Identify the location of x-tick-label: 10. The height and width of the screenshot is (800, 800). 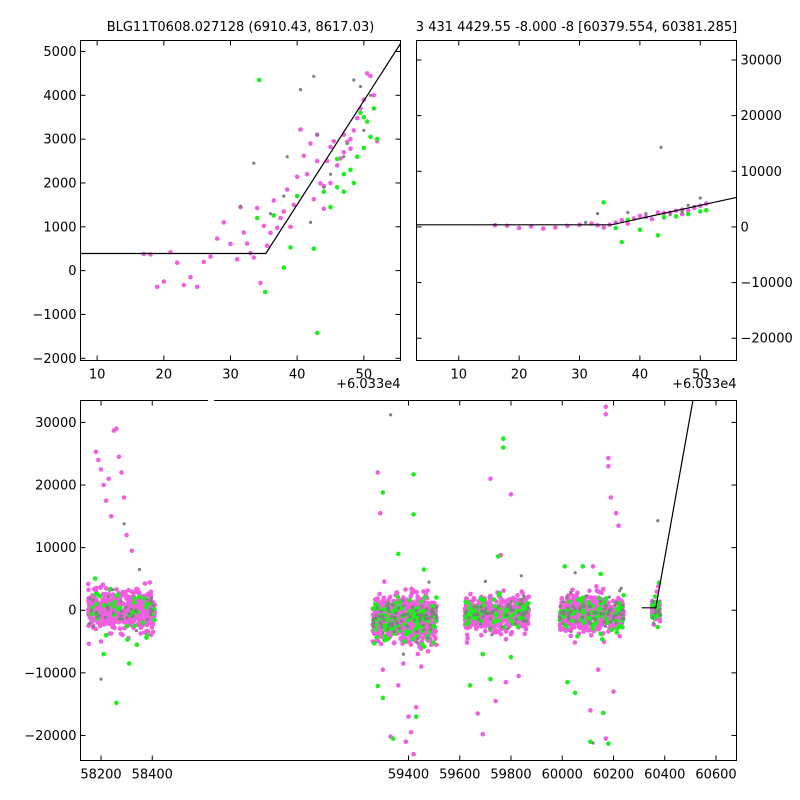
(97, 375).